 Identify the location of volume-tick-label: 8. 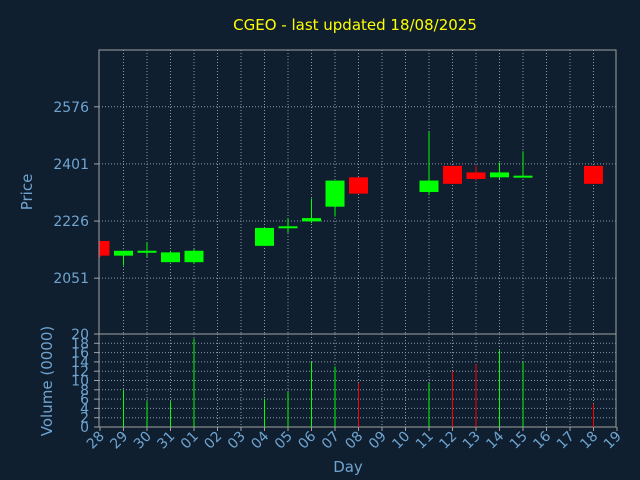
(84, 391).